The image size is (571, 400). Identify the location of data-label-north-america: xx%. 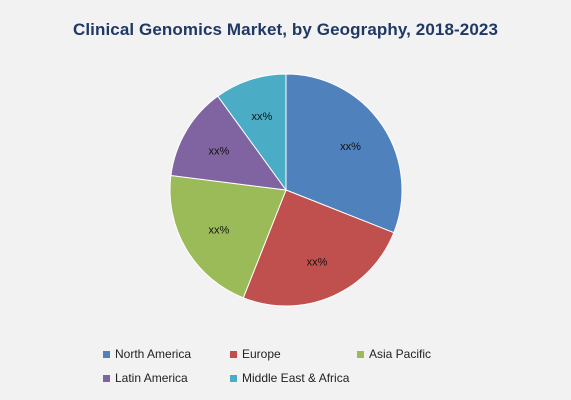
(350, 147).